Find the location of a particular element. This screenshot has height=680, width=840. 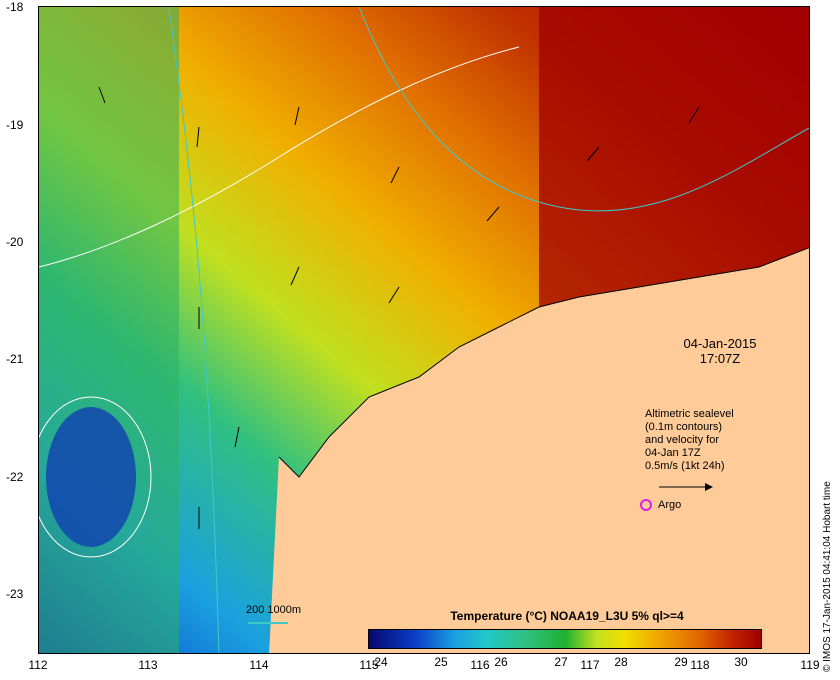

colorbar-tick: 27 is located at coordinates (561, 662).